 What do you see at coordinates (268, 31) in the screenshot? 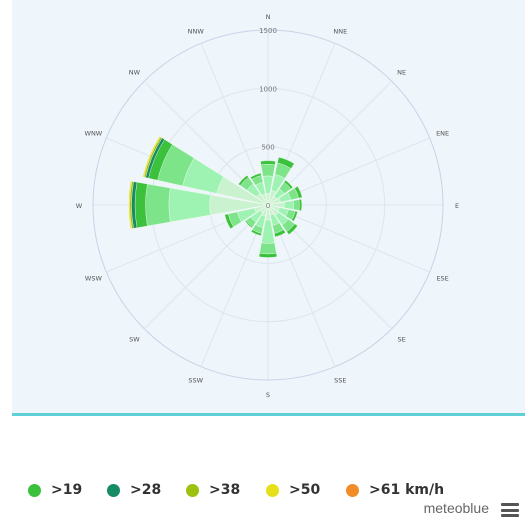
I see `radial-tick-label: 1500` at bounding box center [268, 31].